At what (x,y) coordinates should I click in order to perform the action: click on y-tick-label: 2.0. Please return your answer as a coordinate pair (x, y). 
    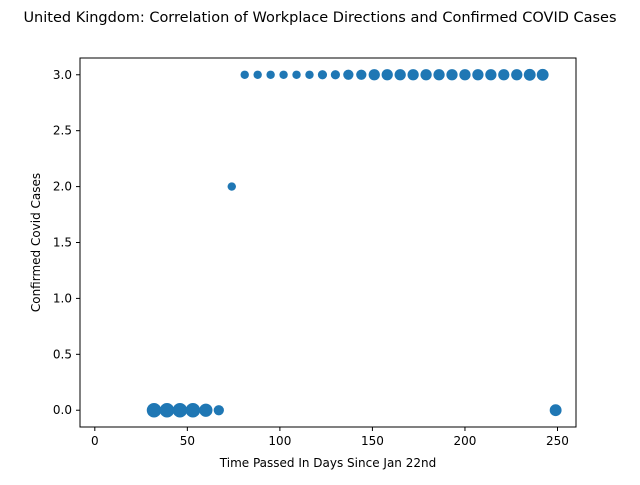
    Looking at the image, I should click on (62, 187).